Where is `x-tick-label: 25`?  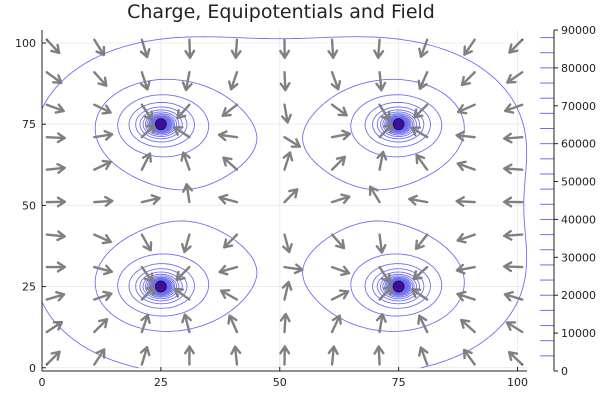
x-tick-label: 25 is located at coordinates (161, 382).